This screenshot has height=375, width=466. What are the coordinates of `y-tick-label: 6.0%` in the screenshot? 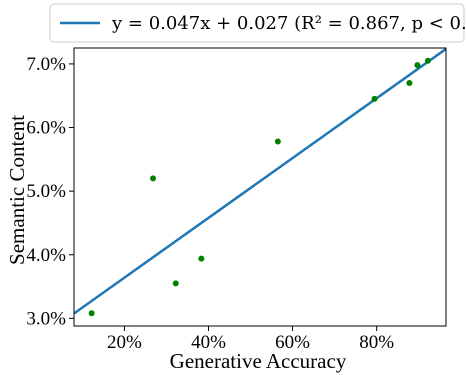 It's located at (46, 128).